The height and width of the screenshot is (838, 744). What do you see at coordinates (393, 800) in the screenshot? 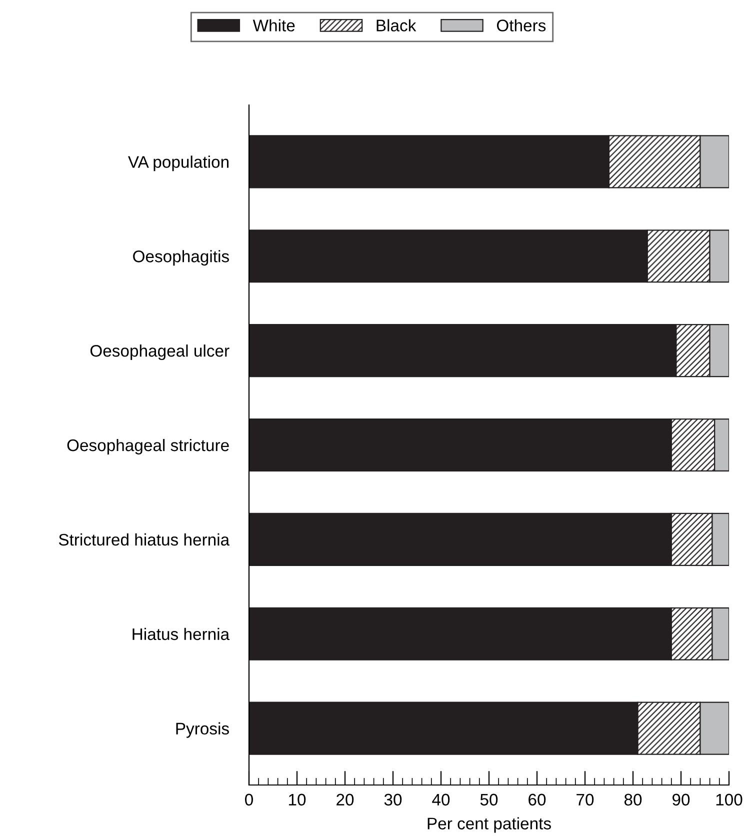
I see `x-tick-label: 30` at bounding box center [393, 800].